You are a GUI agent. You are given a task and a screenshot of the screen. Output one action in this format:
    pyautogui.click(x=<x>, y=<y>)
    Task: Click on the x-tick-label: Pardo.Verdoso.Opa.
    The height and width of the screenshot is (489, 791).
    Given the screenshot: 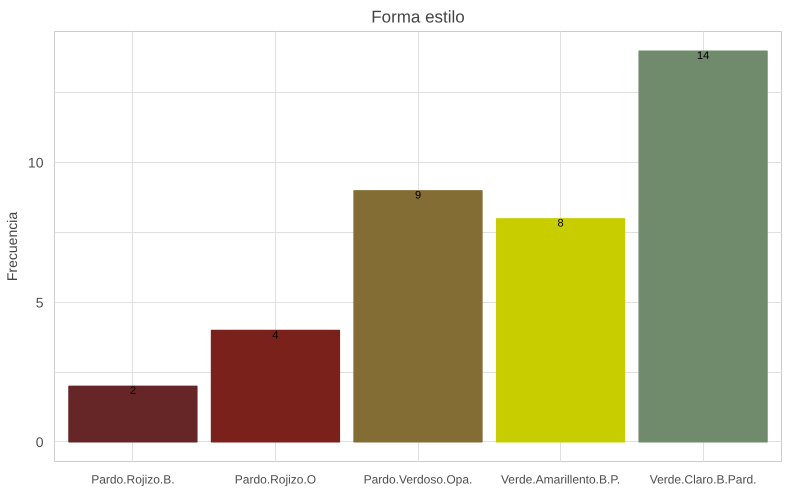 What is the action you would take?
    pyautogui.click(x=418, y=479)
    